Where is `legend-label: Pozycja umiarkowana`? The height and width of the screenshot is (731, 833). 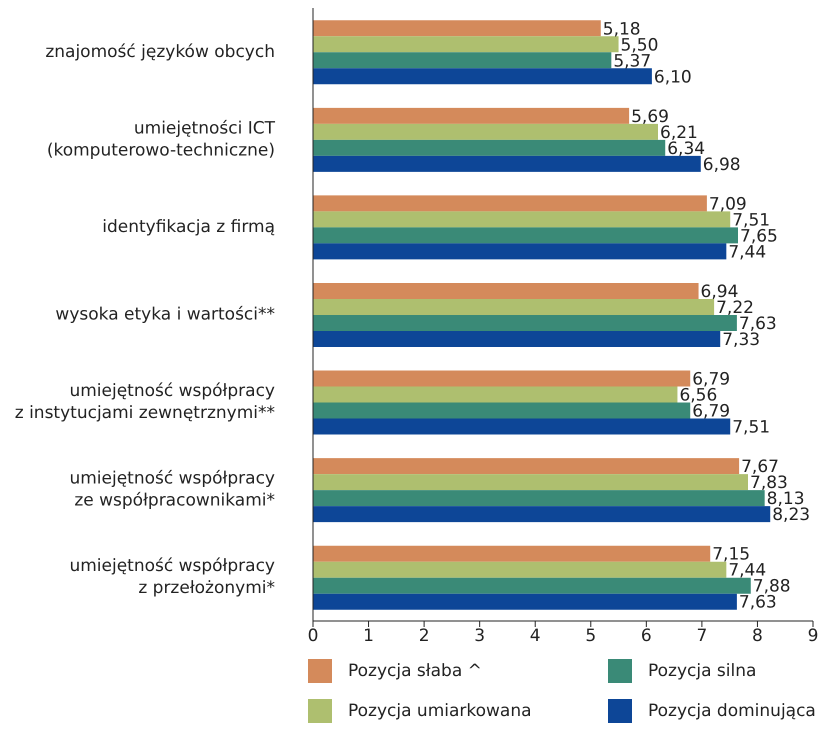
legend-label: Pozycja umiarkowana is located at coordinates (440, 711).